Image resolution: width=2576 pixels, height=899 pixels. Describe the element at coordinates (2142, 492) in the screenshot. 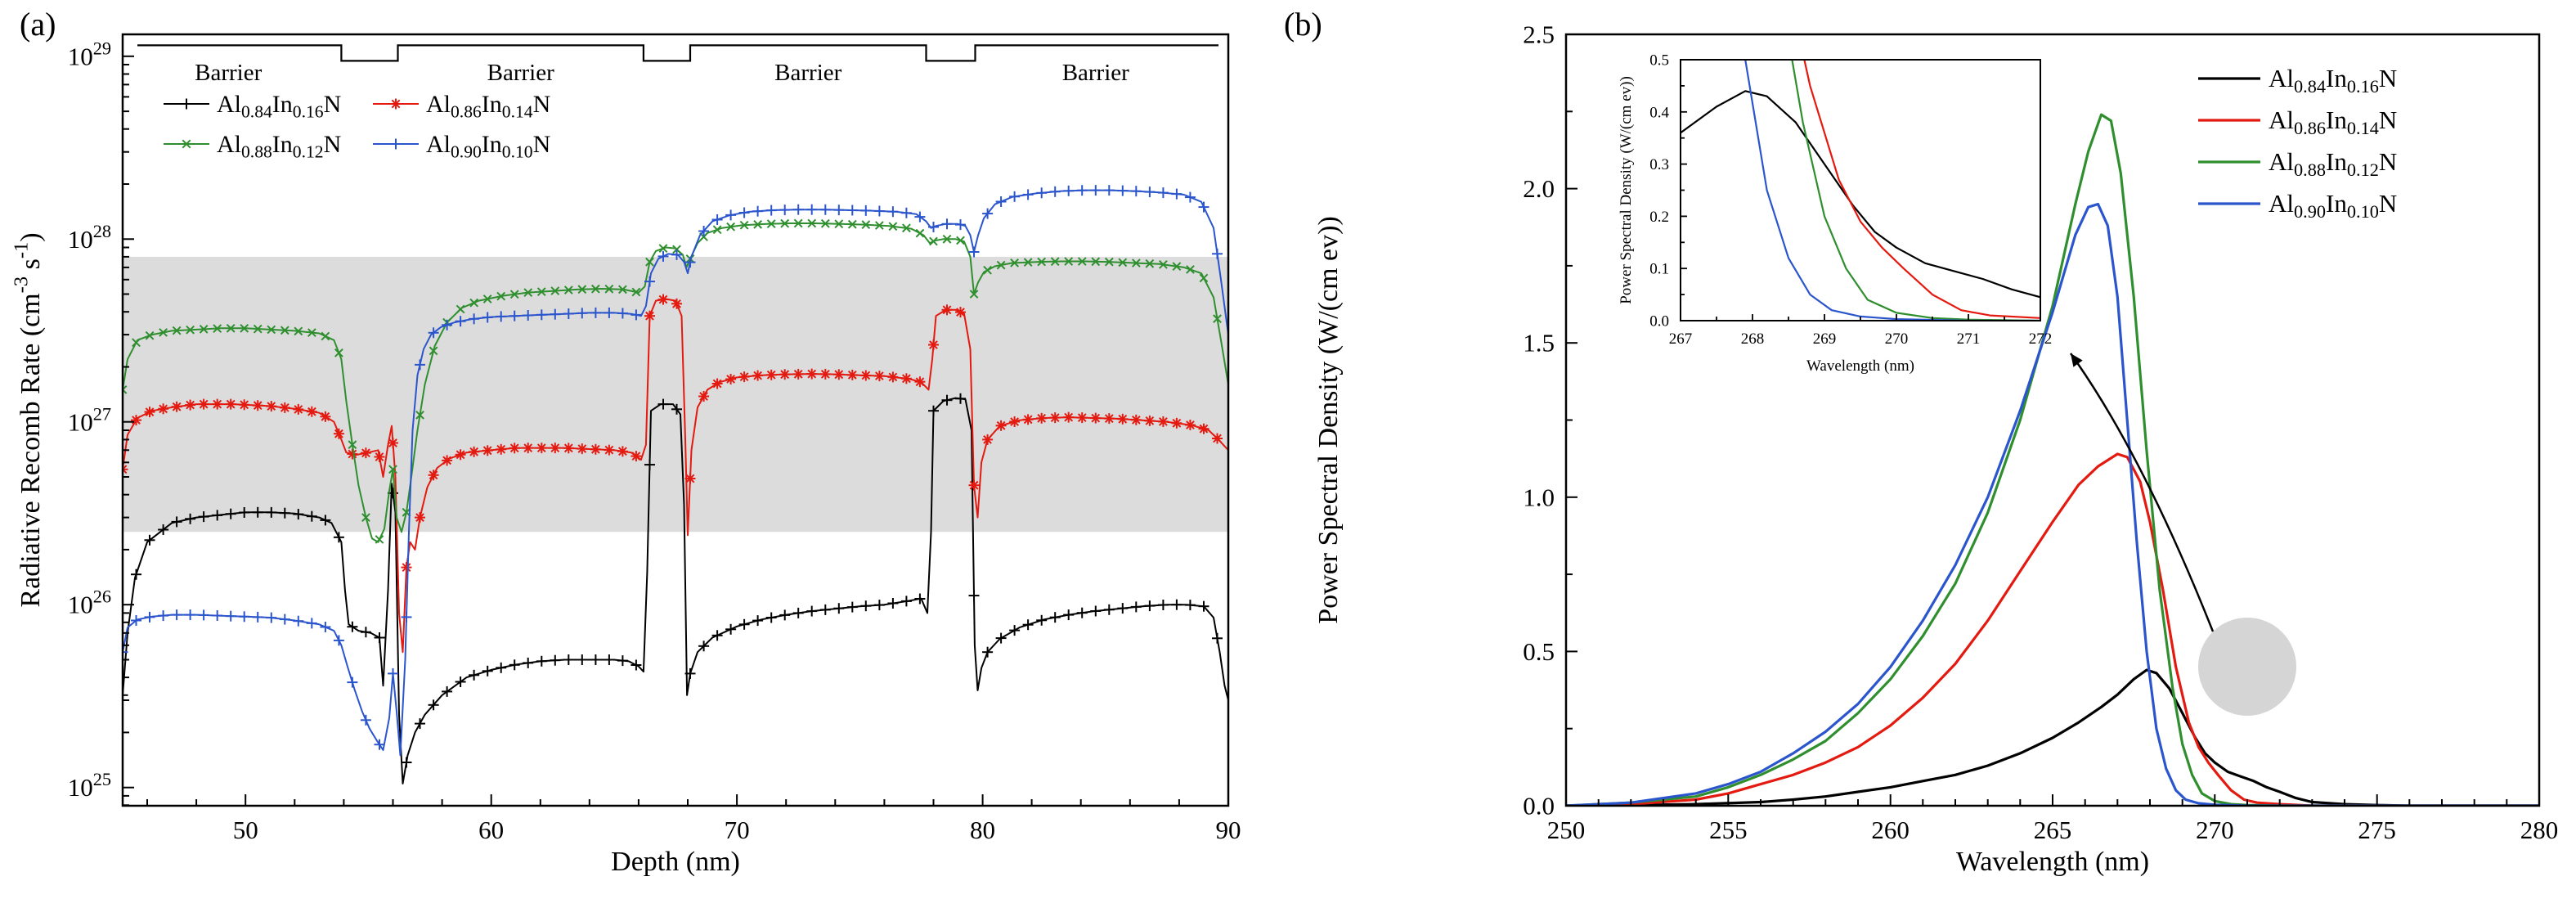

I see `inset-arrow` at that location.